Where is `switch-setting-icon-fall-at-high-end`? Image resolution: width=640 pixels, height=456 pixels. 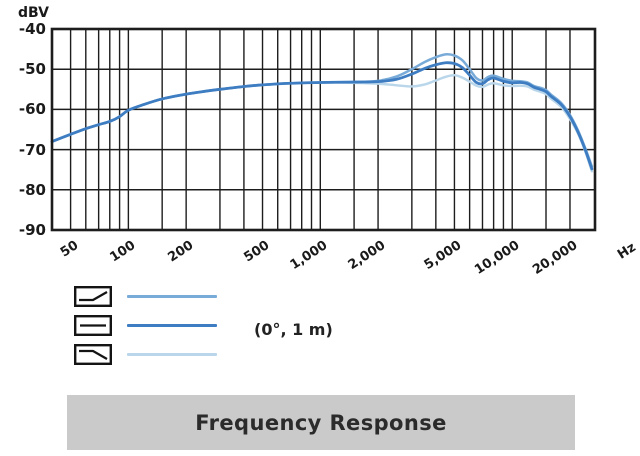
switch-setting-icon-fall-at-high-end is located at coordinates (93, 354).